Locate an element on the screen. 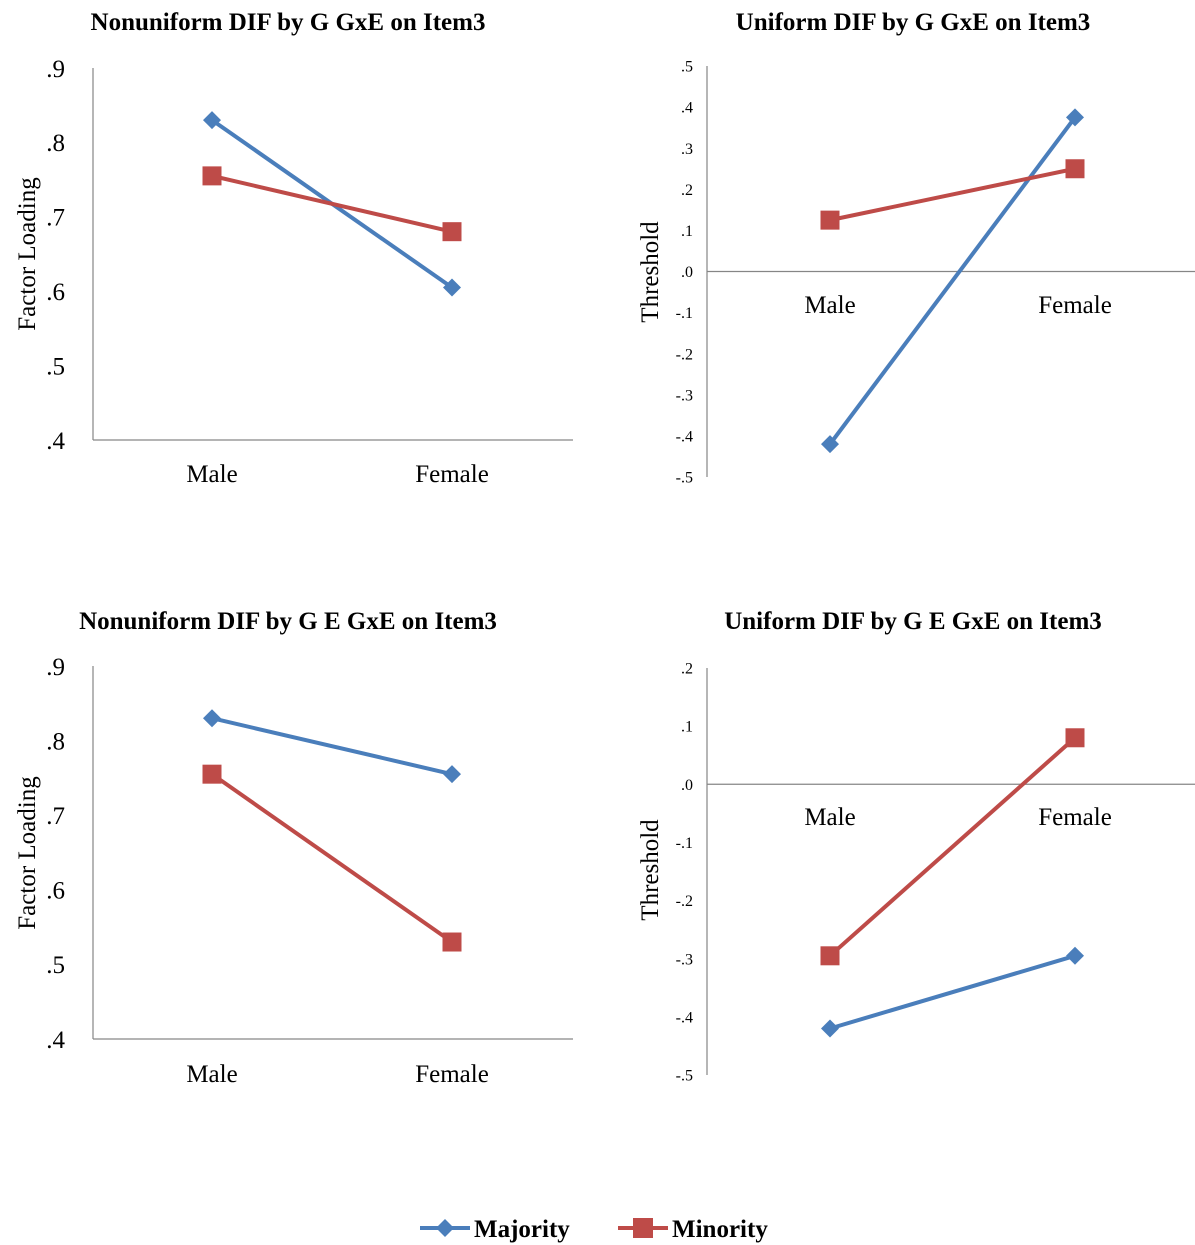 Image resolution: width=1195 pixels, height=1245 pixels. chart-title: Nonuniform DIF by G E GxE on Item3 is located at coordinates (288, 621).